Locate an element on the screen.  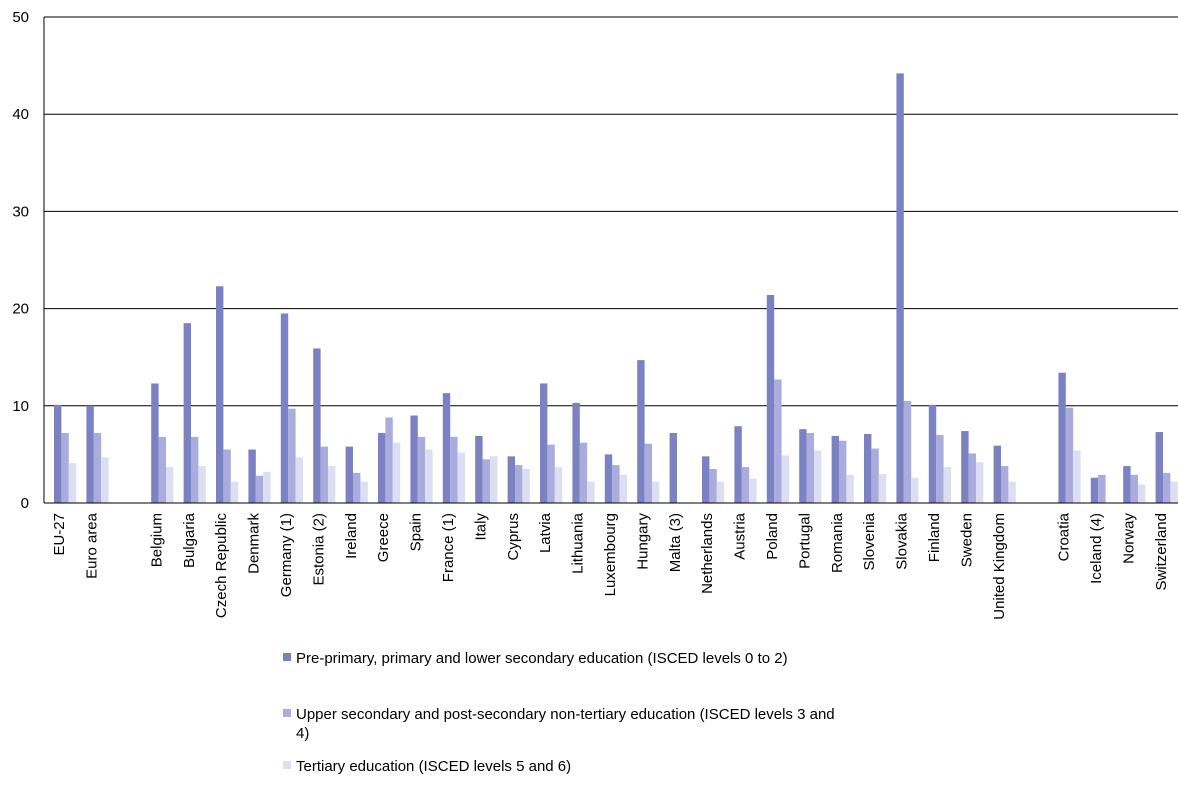
x-tick-label-poland: Poland is located at coordinates (772, 536).